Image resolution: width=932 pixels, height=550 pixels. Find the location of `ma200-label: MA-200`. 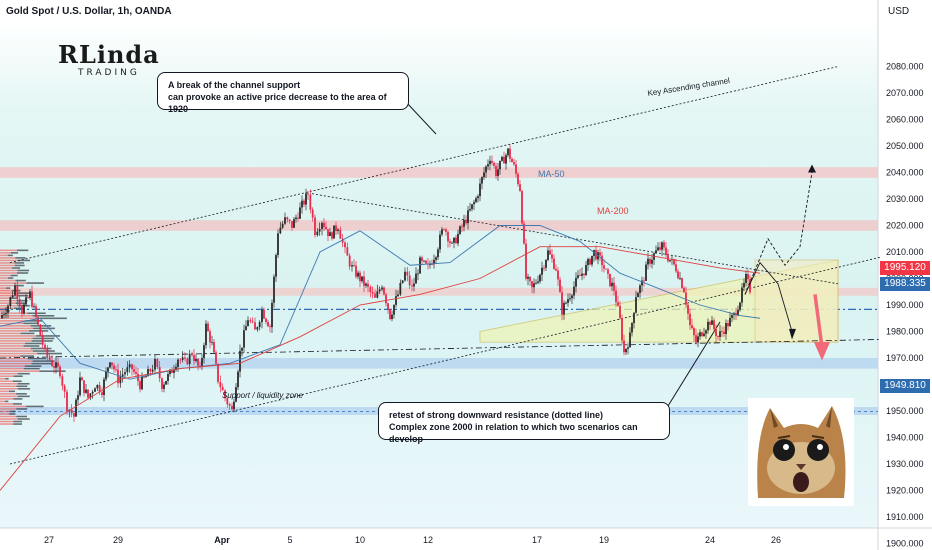

ma200-label: MA-200 is located at coordinates (613, 211).